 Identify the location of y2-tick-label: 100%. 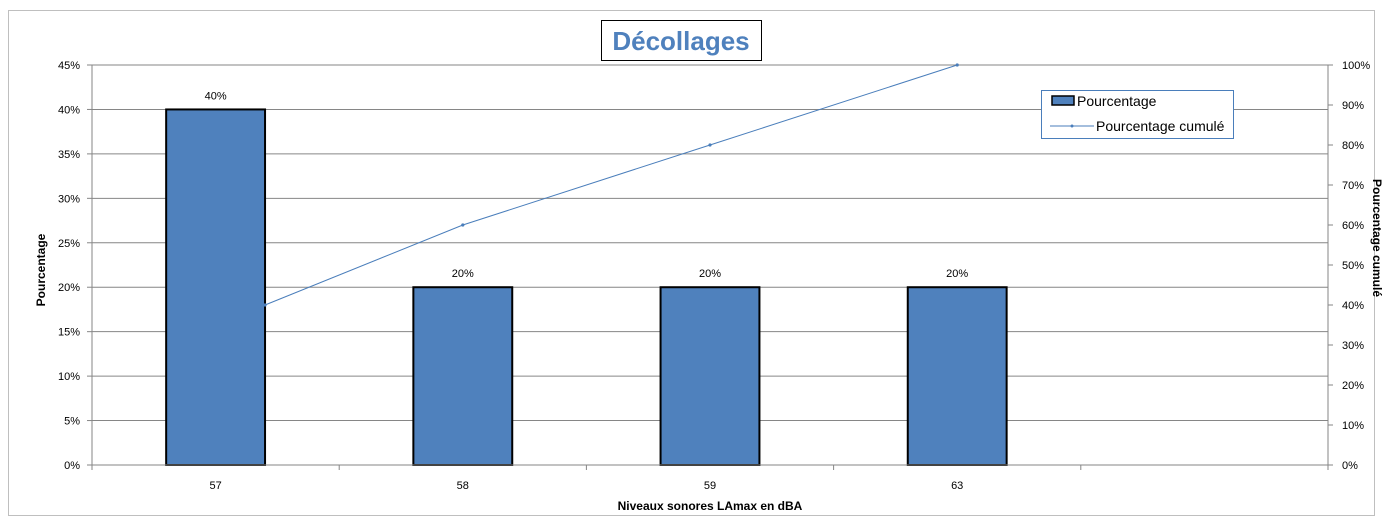
(1356, 66).